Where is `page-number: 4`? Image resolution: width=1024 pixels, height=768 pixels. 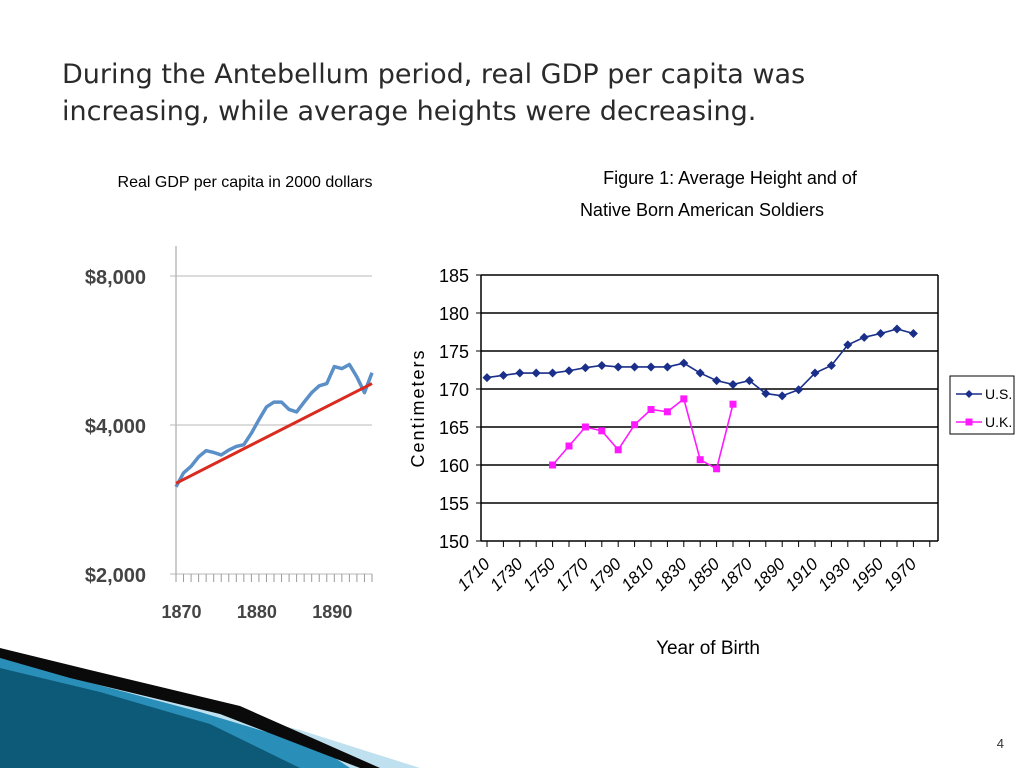
page-number: 4 is located at coordinates (1000, 743).